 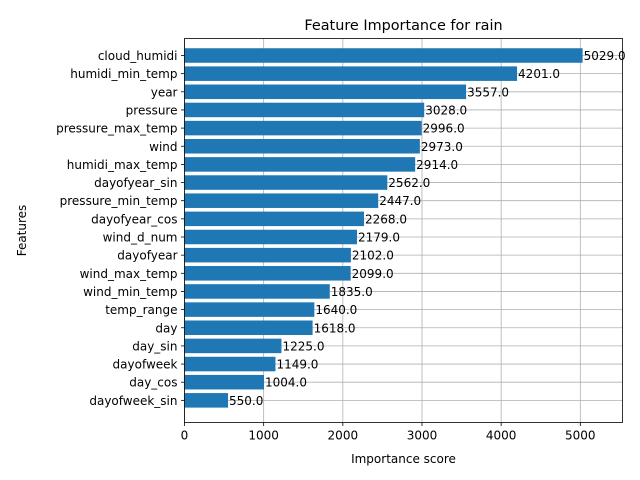 I want to click on x-tick-label: 2000, so click(x=343, y=436).